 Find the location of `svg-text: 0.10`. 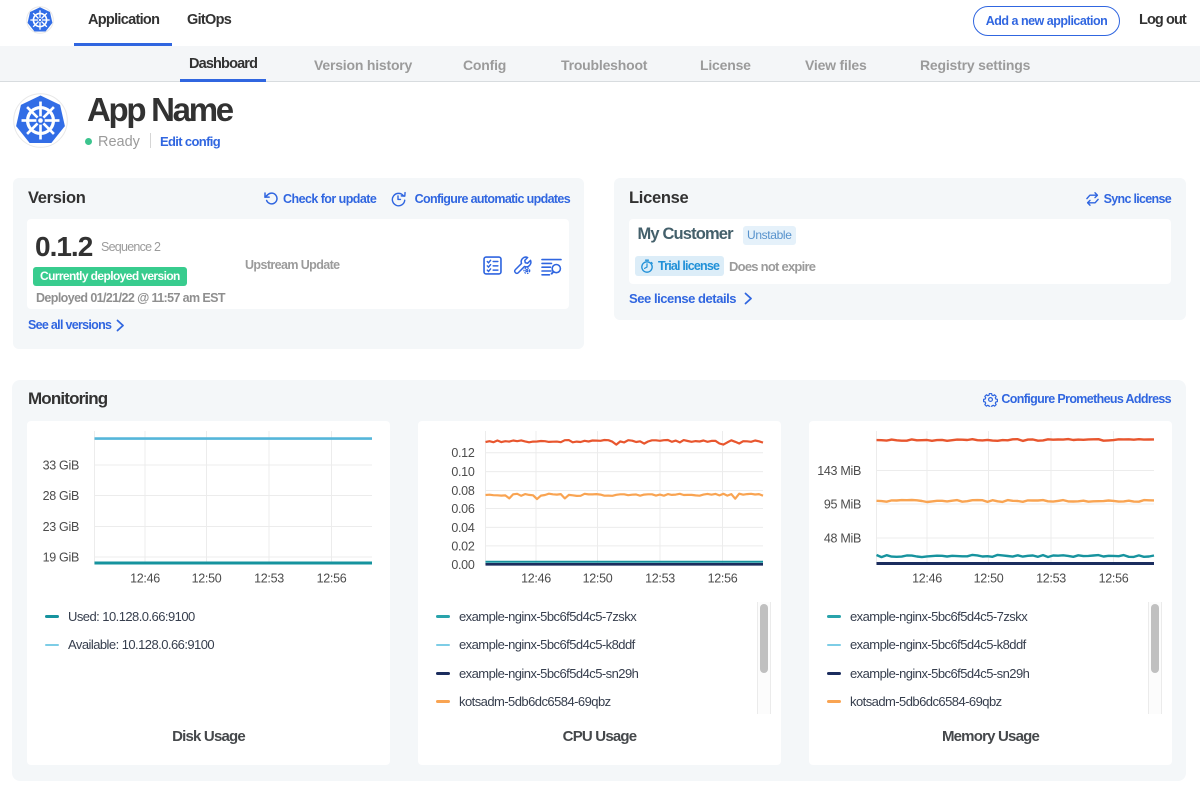

svg-text: 0.10 is located at coordinates (462, 472).